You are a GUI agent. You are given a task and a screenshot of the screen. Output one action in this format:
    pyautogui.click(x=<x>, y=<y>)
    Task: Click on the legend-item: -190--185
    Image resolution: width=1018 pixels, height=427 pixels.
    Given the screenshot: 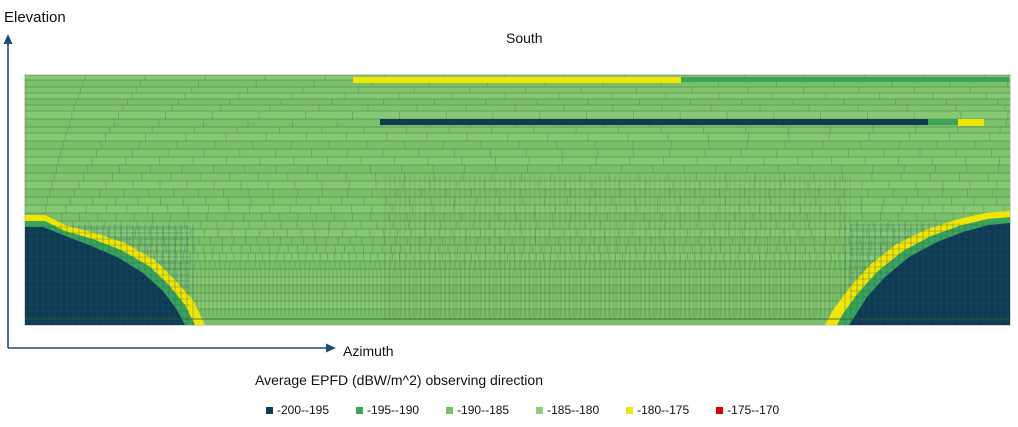 What is the action you would take?
    pyautogui.click(x=477, y=410)
    